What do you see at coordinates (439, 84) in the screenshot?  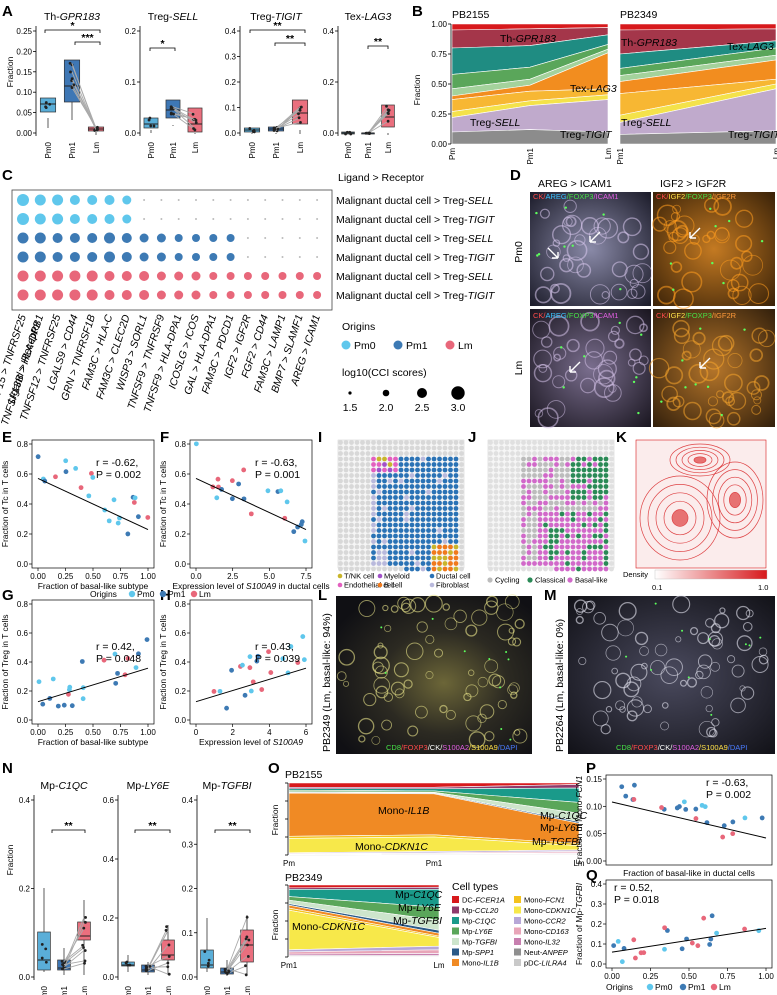 I see `panel-b-y-tick-label: 0.50` at bounding box center [439, 84].